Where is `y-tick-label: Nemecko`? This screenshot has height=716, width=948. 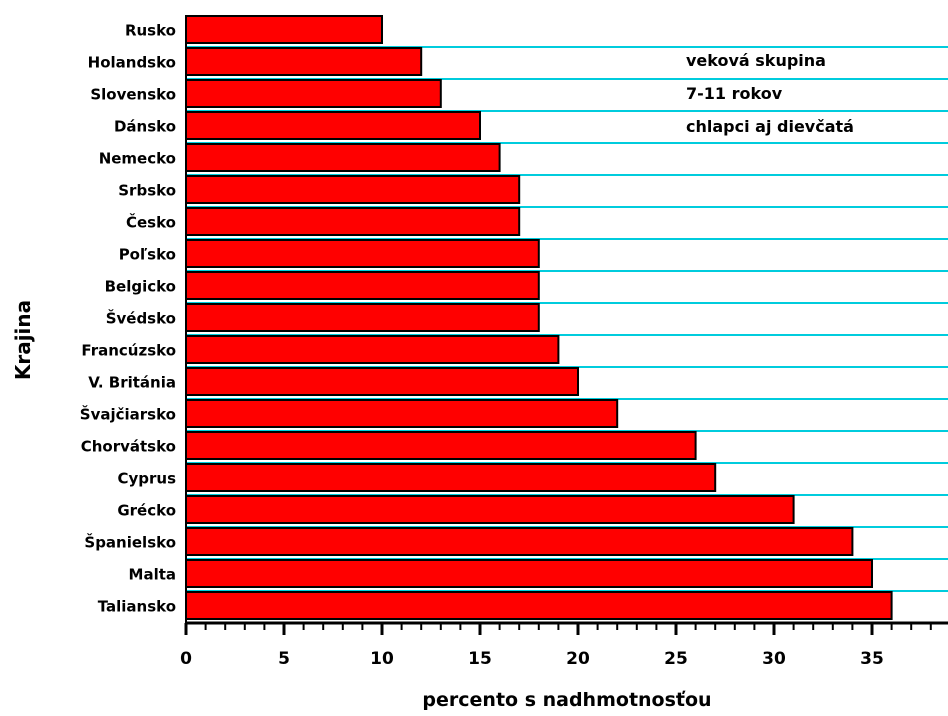
y-tick-label: Nemecko is located at coordinates (137, 159).